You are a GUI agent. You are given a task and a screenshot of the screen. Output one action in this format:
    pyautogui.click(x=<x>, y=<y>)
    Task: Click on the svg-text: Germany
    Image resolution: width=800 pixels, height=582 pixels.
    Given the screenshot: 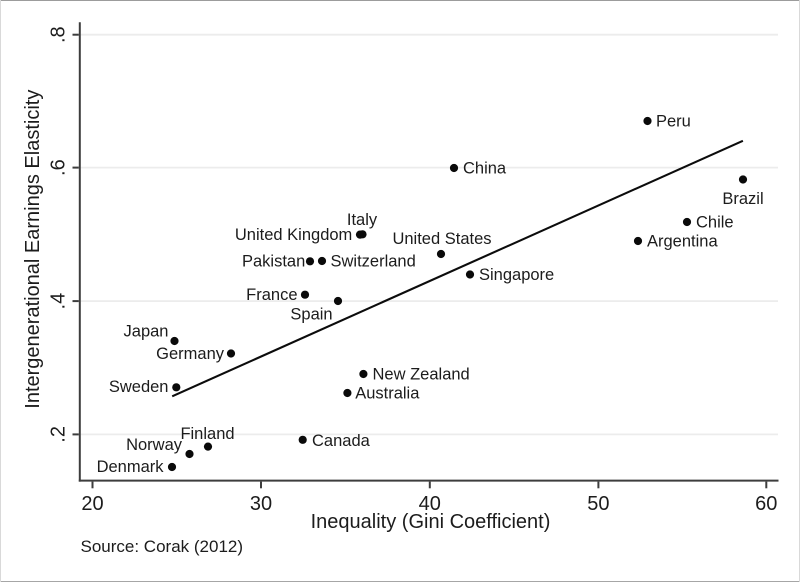 What is the action you would take?
    pyautogui.click(x=190, y=354)
    